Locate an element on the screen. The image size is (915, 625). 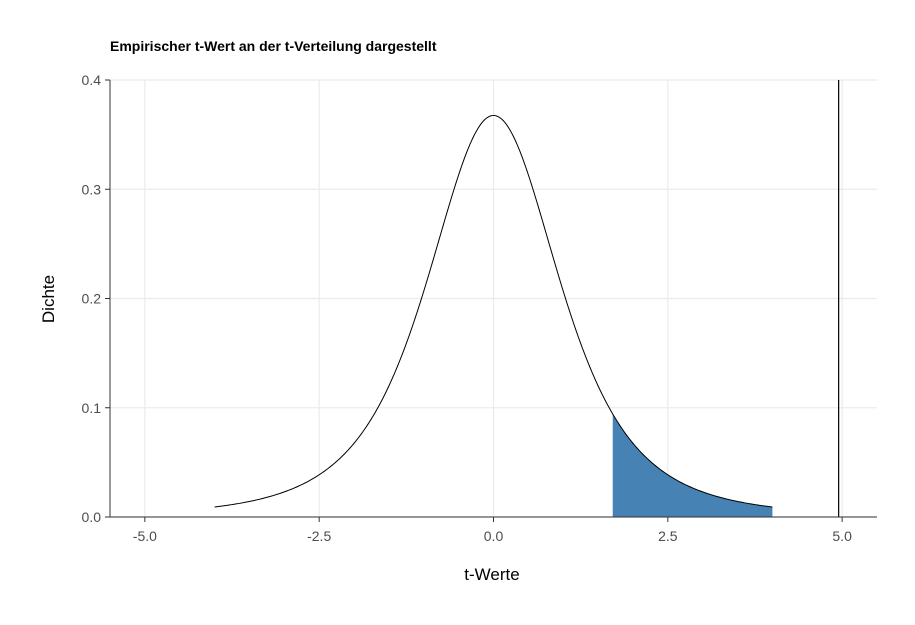
x-tick-label: -2.5 is located at coordinates (319, 536).